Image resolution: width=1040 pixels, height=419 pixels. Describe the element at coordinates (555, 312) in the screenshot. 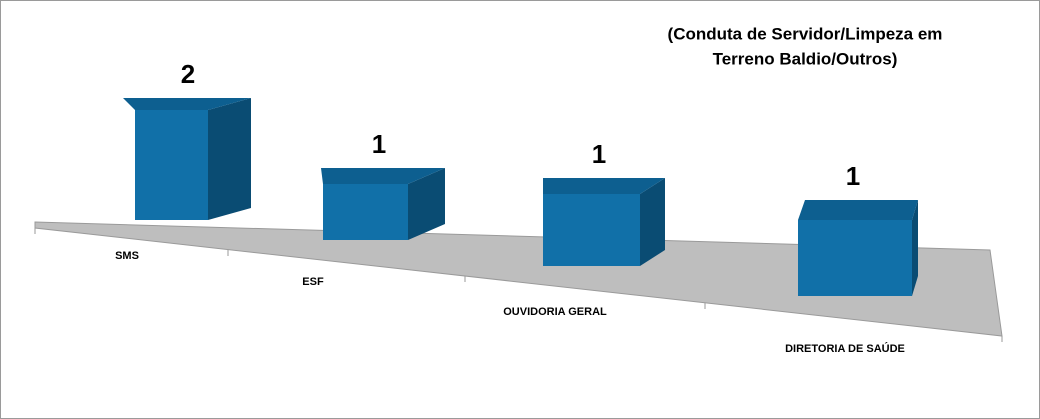

I see `x-tick-label: OUVIDORIA GERAL` at that location.